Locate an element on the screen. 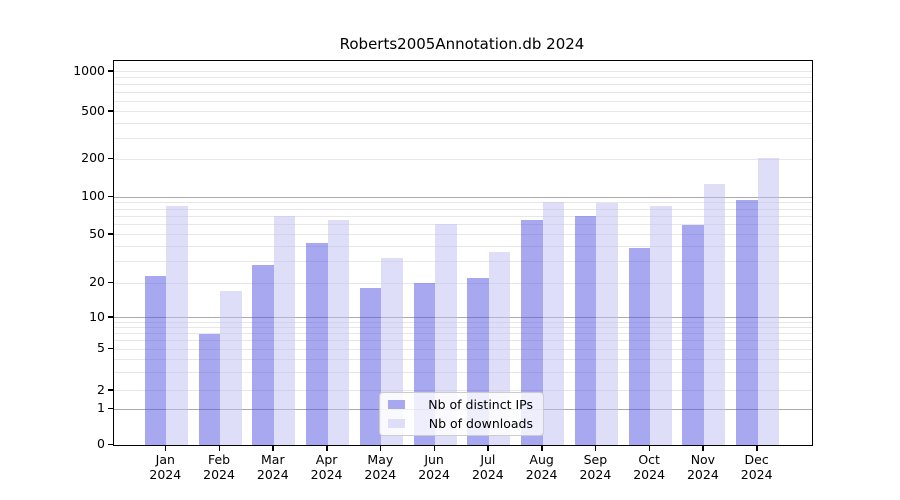  y-tick-label: 500 is located at coordinates (93, 110).